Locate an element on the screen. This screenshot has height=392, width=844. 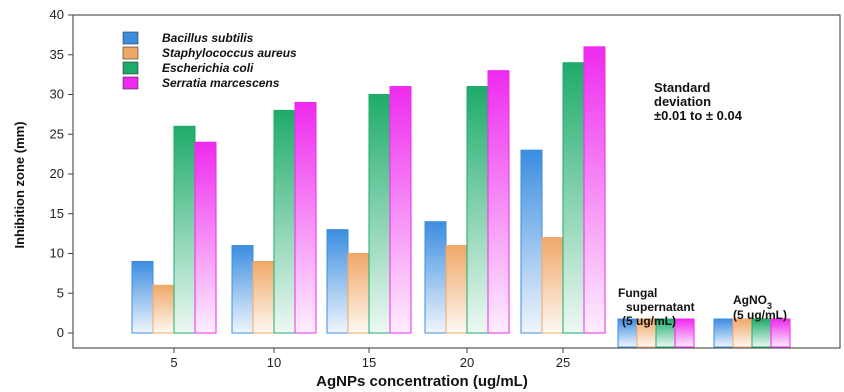
y-tick-label: 5 is located at coordinates (60, 292).